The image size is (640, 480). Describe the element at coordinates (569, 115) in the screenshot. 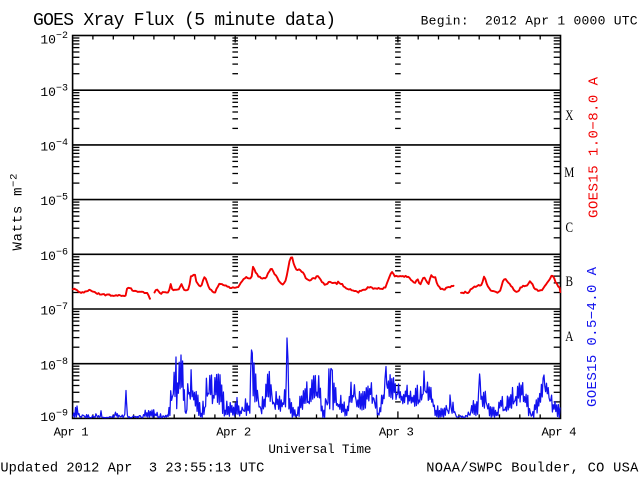

I see `svg-text: X` at that location.